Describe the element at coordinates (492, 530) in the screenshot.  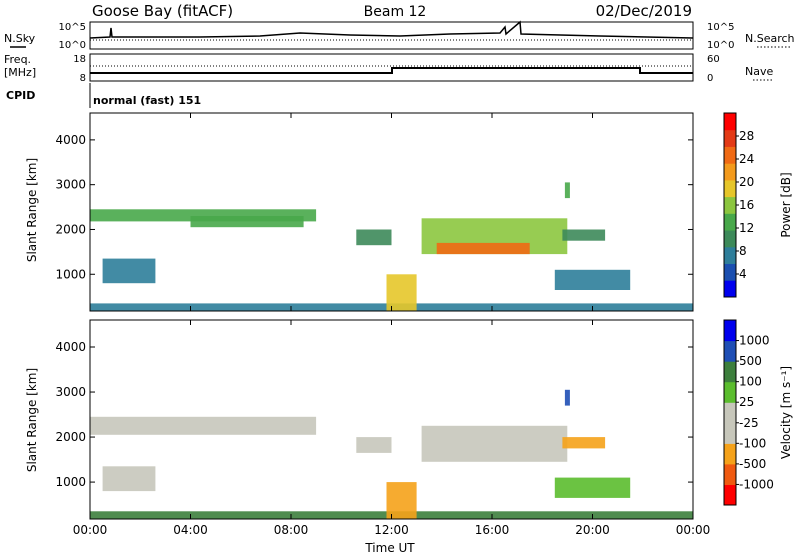
I see `xtick-label: 16:00` at that location.